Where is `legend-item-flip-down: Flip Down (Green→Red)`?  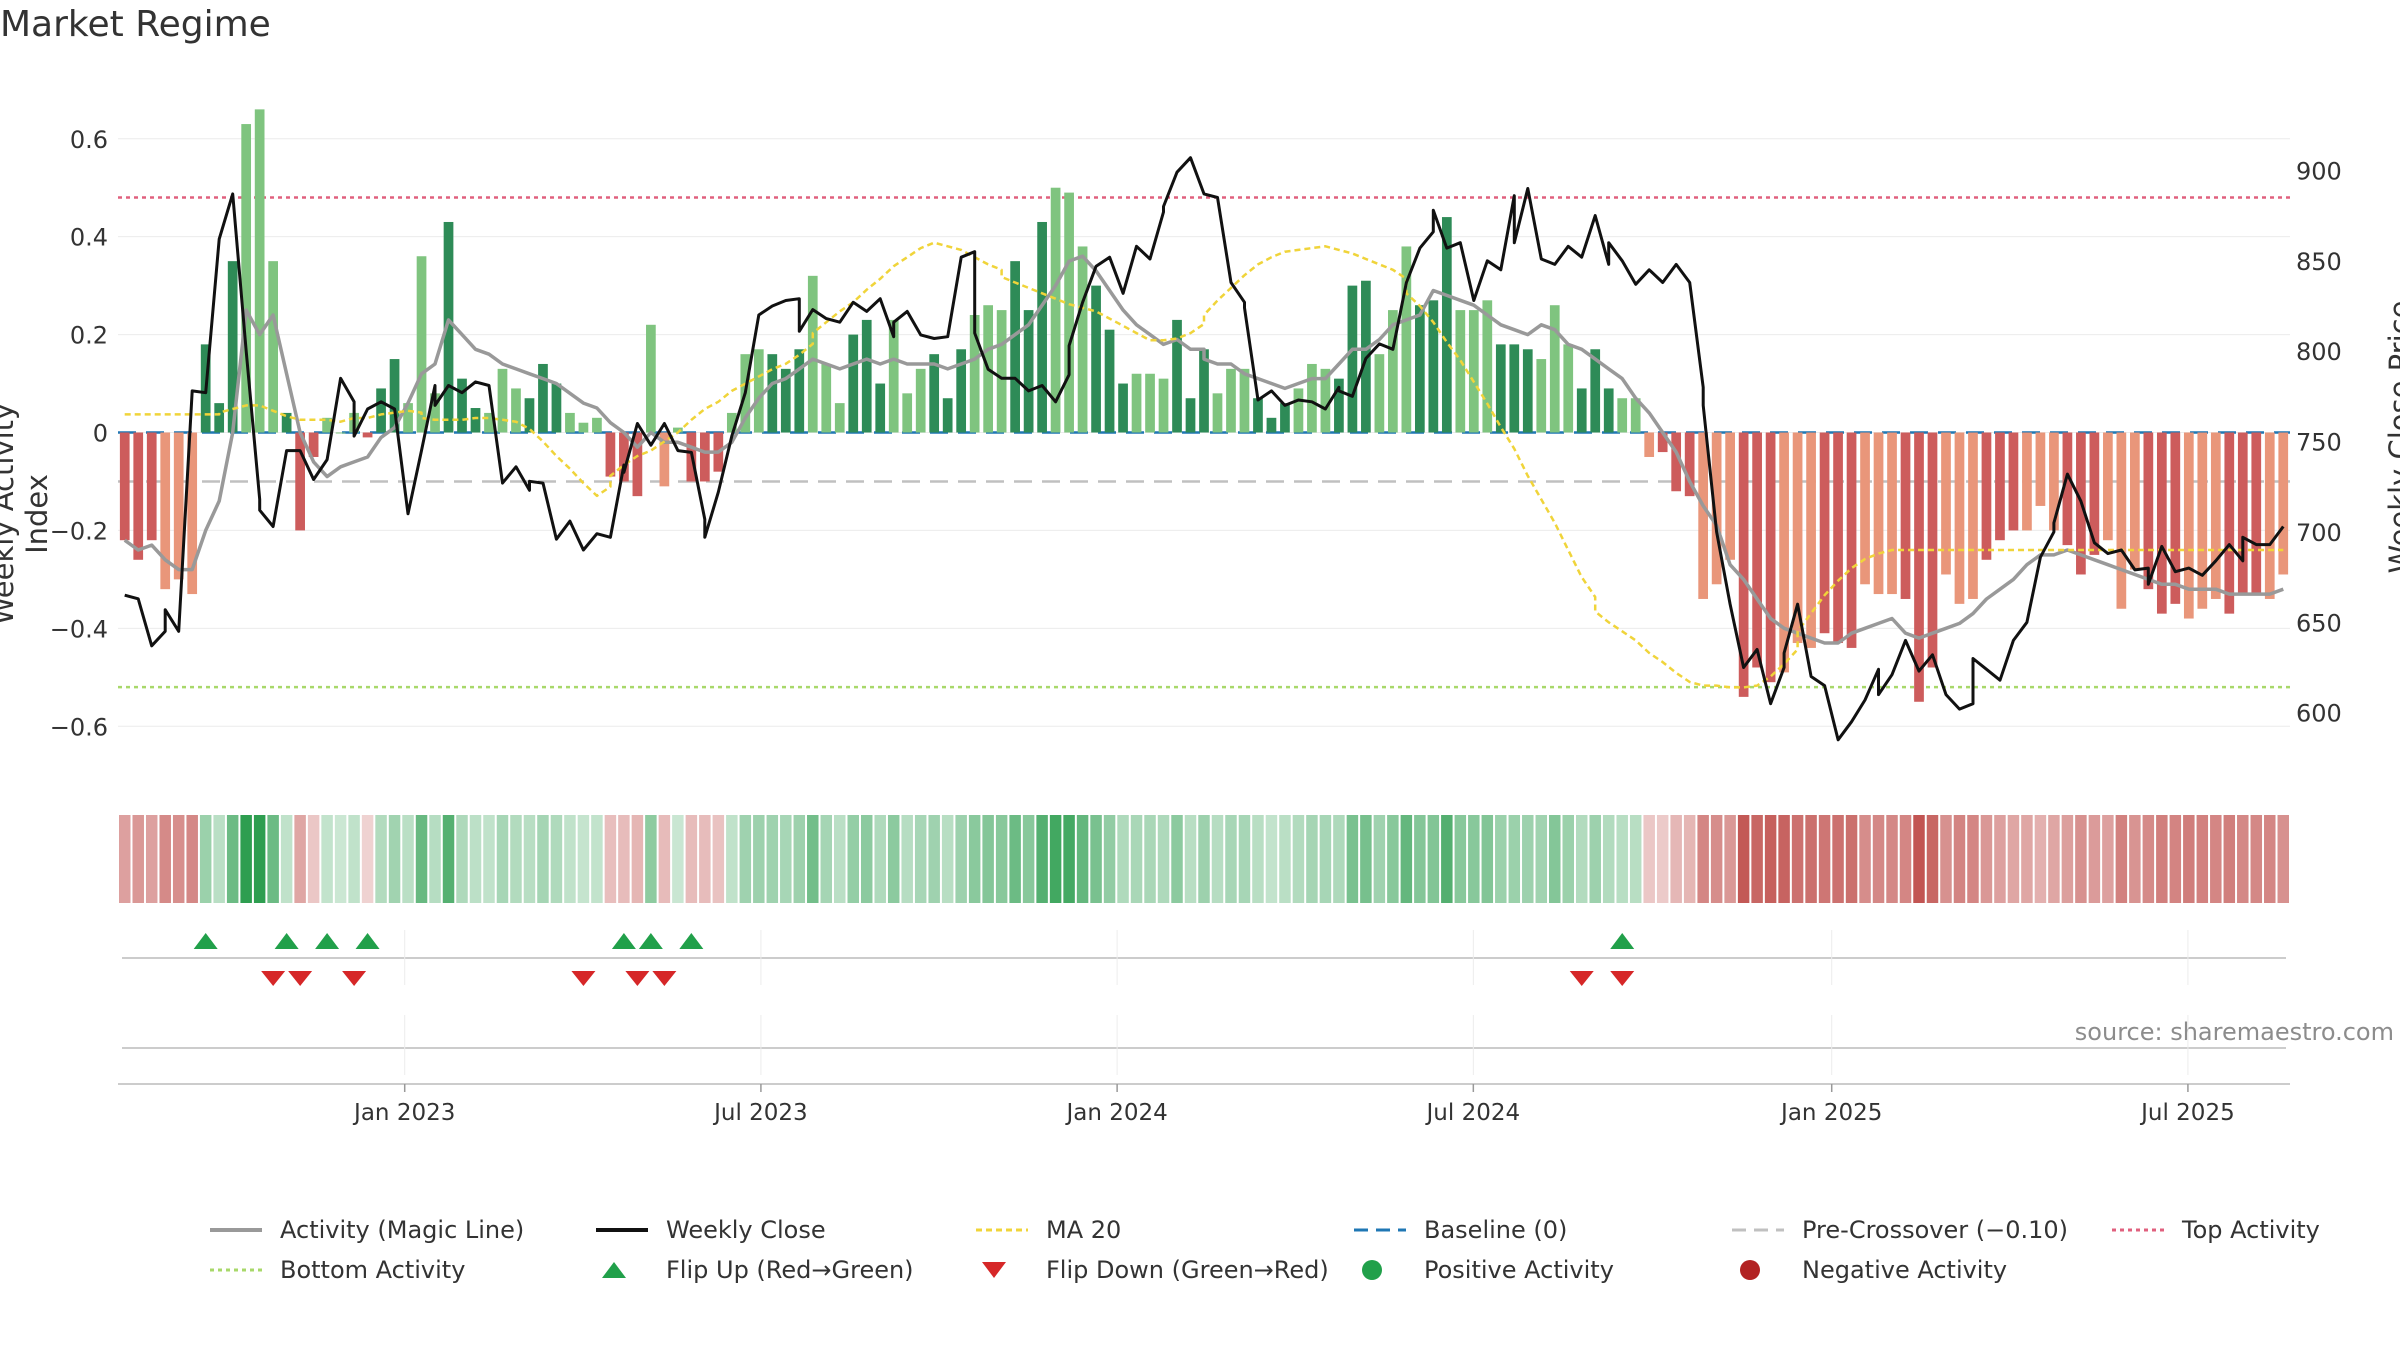
legend-item-flip-down: Flip Down (Green→Red) is located at coordinates (1152, 1270).